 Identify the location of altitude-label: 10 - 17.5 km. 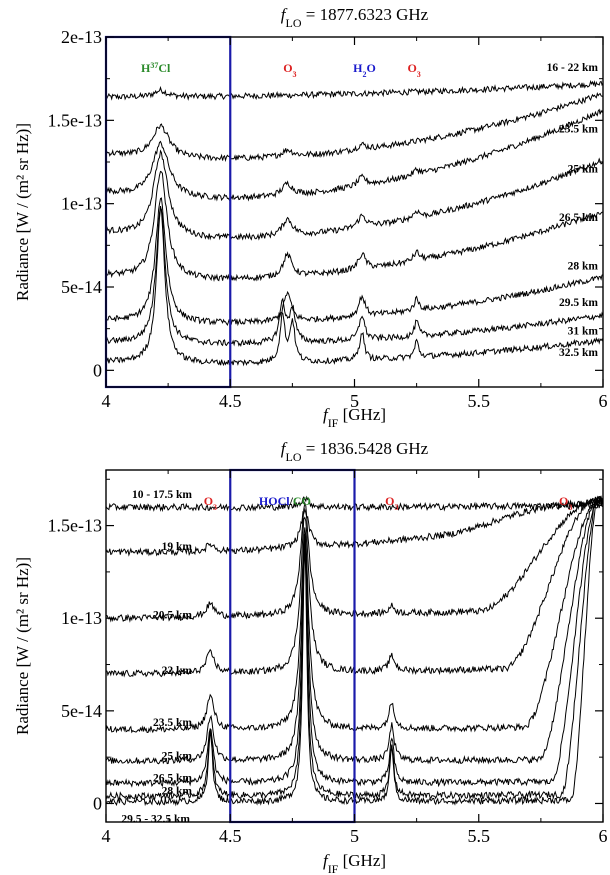
(162, 495).